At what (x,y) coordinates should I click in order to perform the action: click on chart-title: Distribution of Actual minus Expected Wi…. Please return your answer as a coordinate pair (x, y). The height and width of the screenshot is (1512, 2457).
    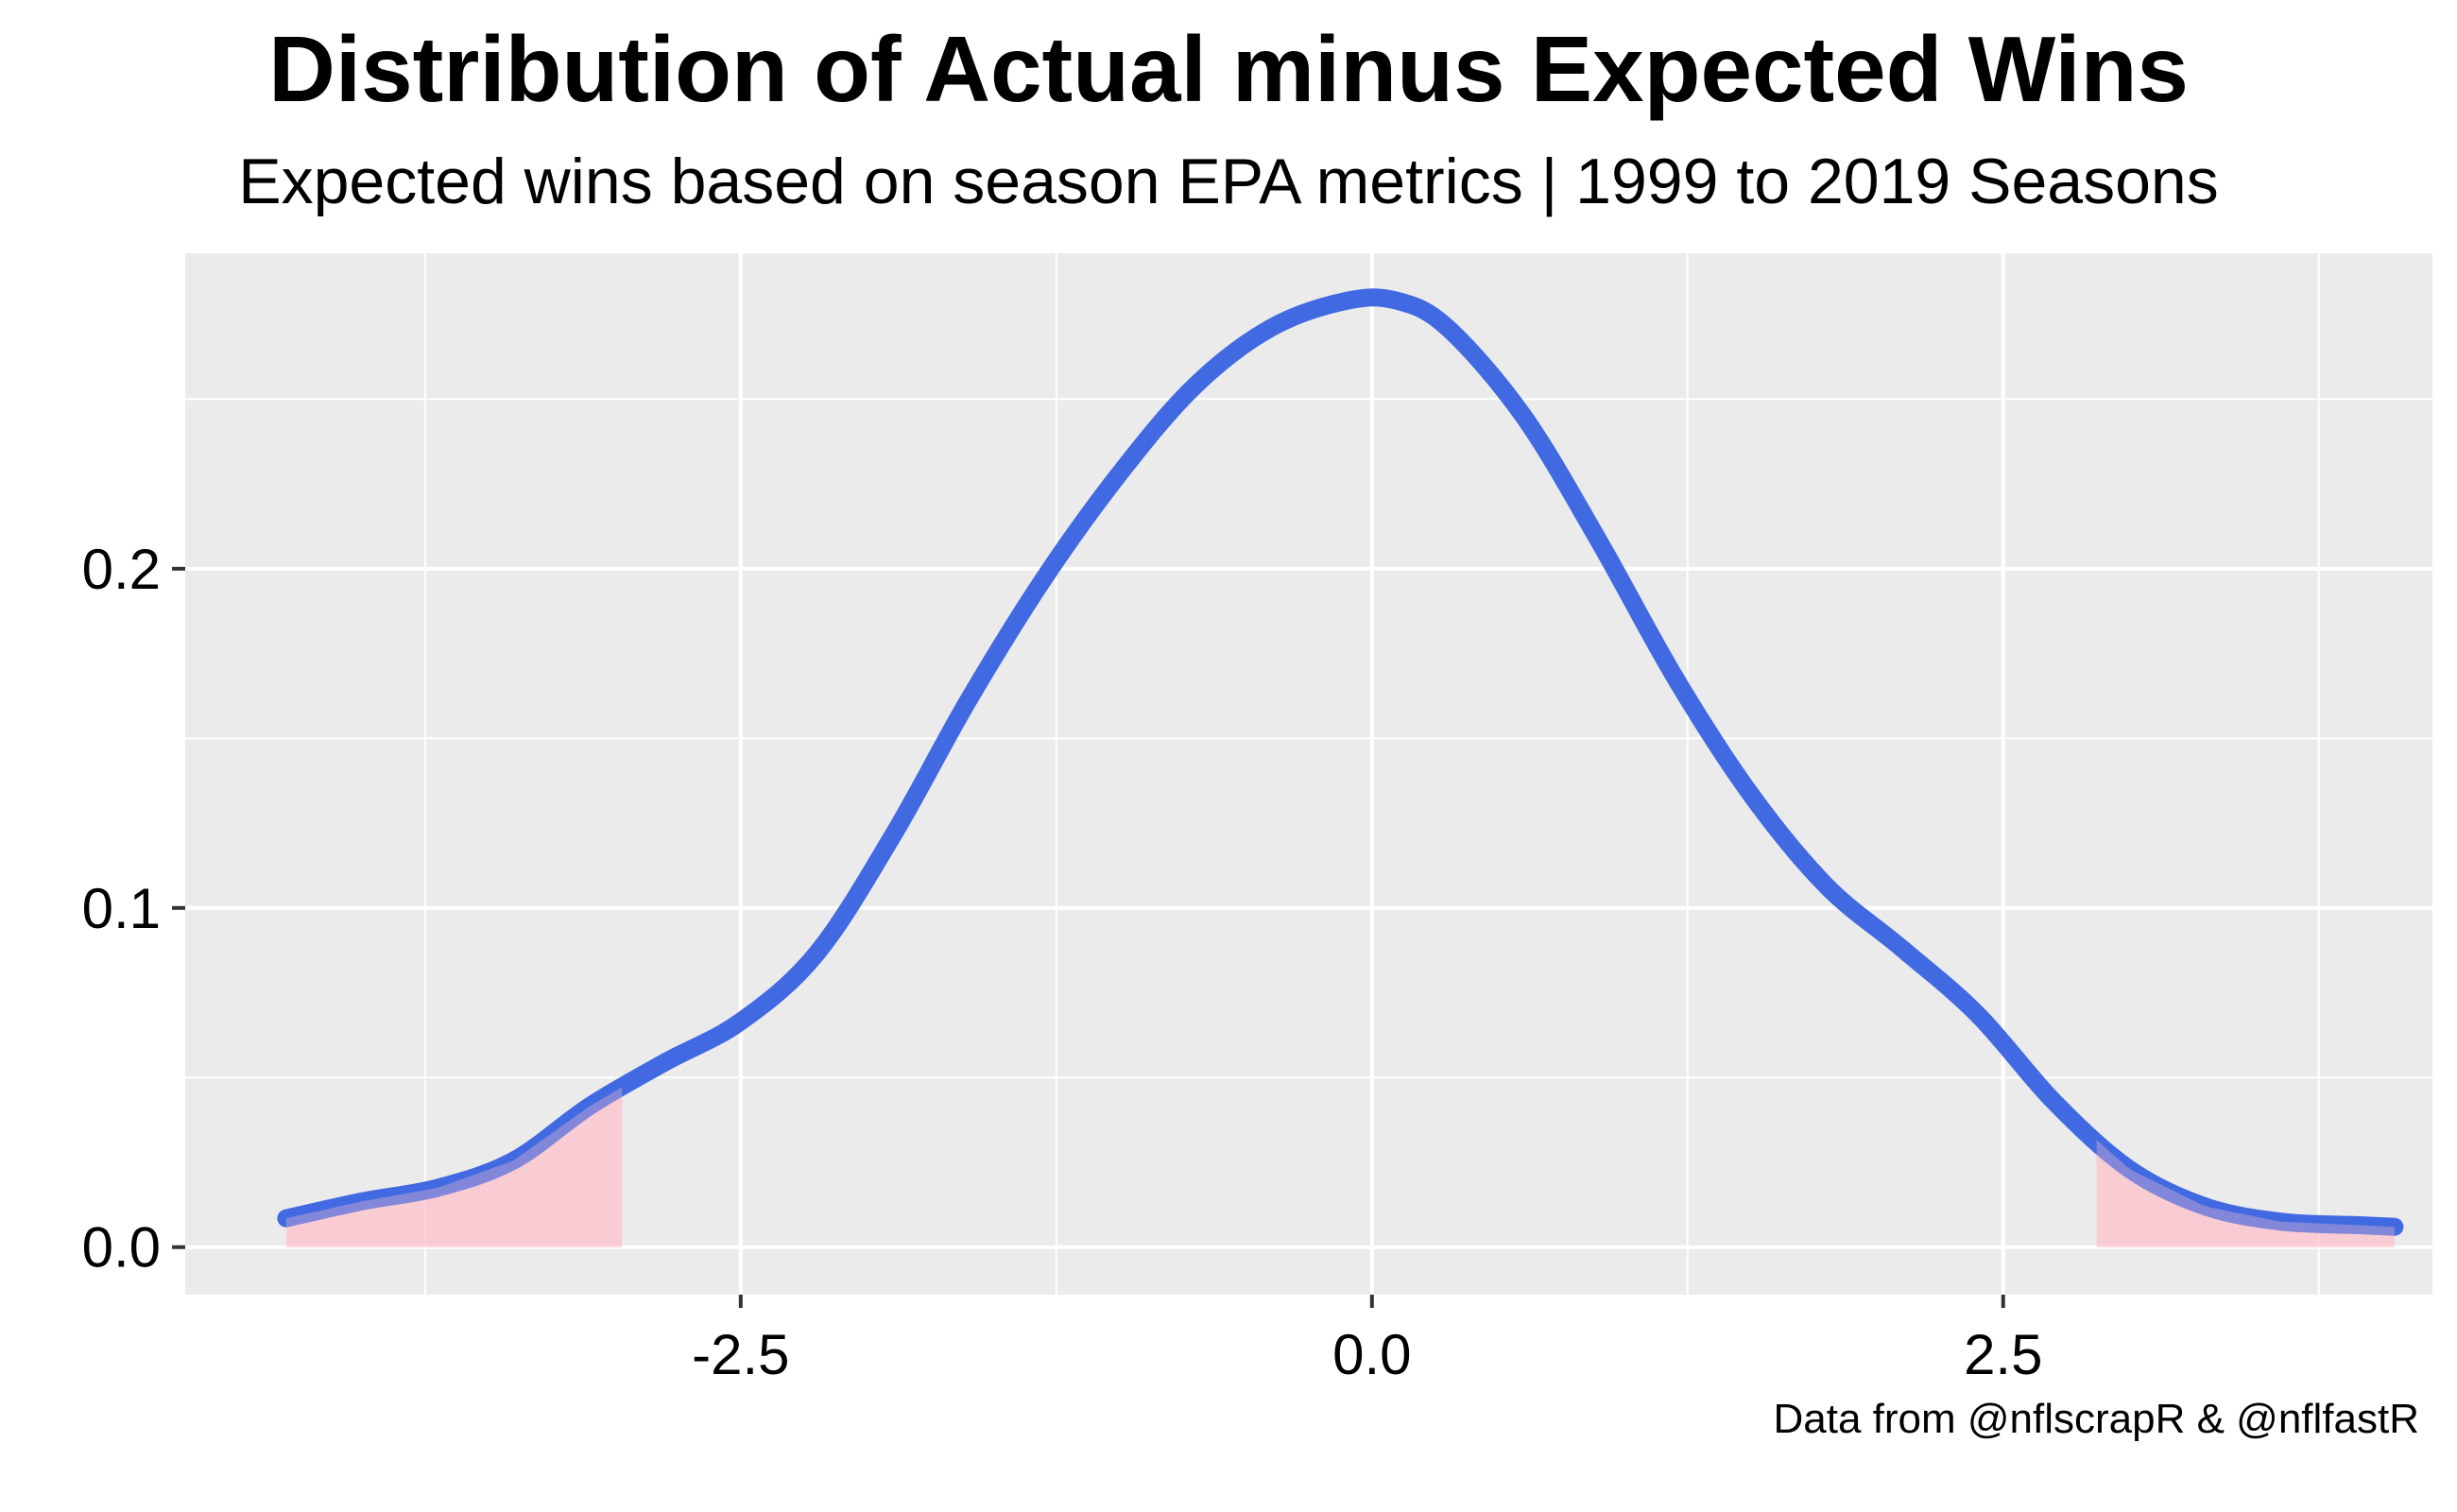
    Looking at the image, I should click on (1228, 69).